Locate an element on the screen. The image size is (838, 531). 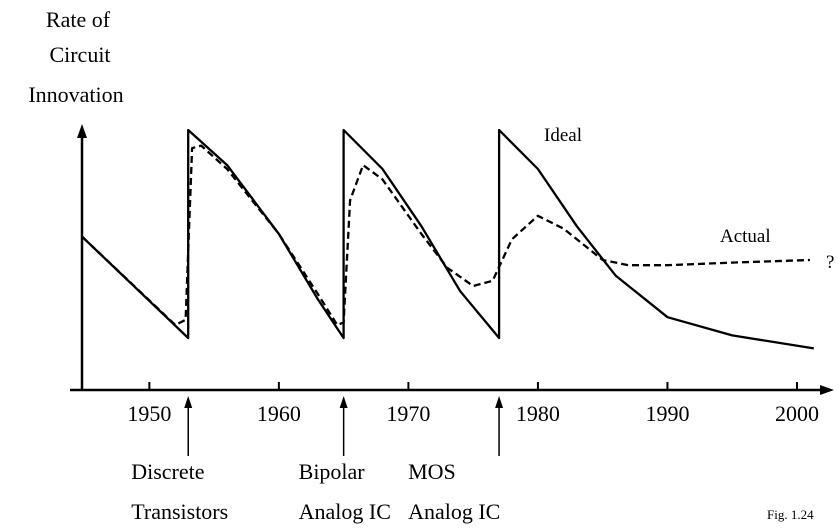
annotation-label: MOS is located at coordinates (432, 471).